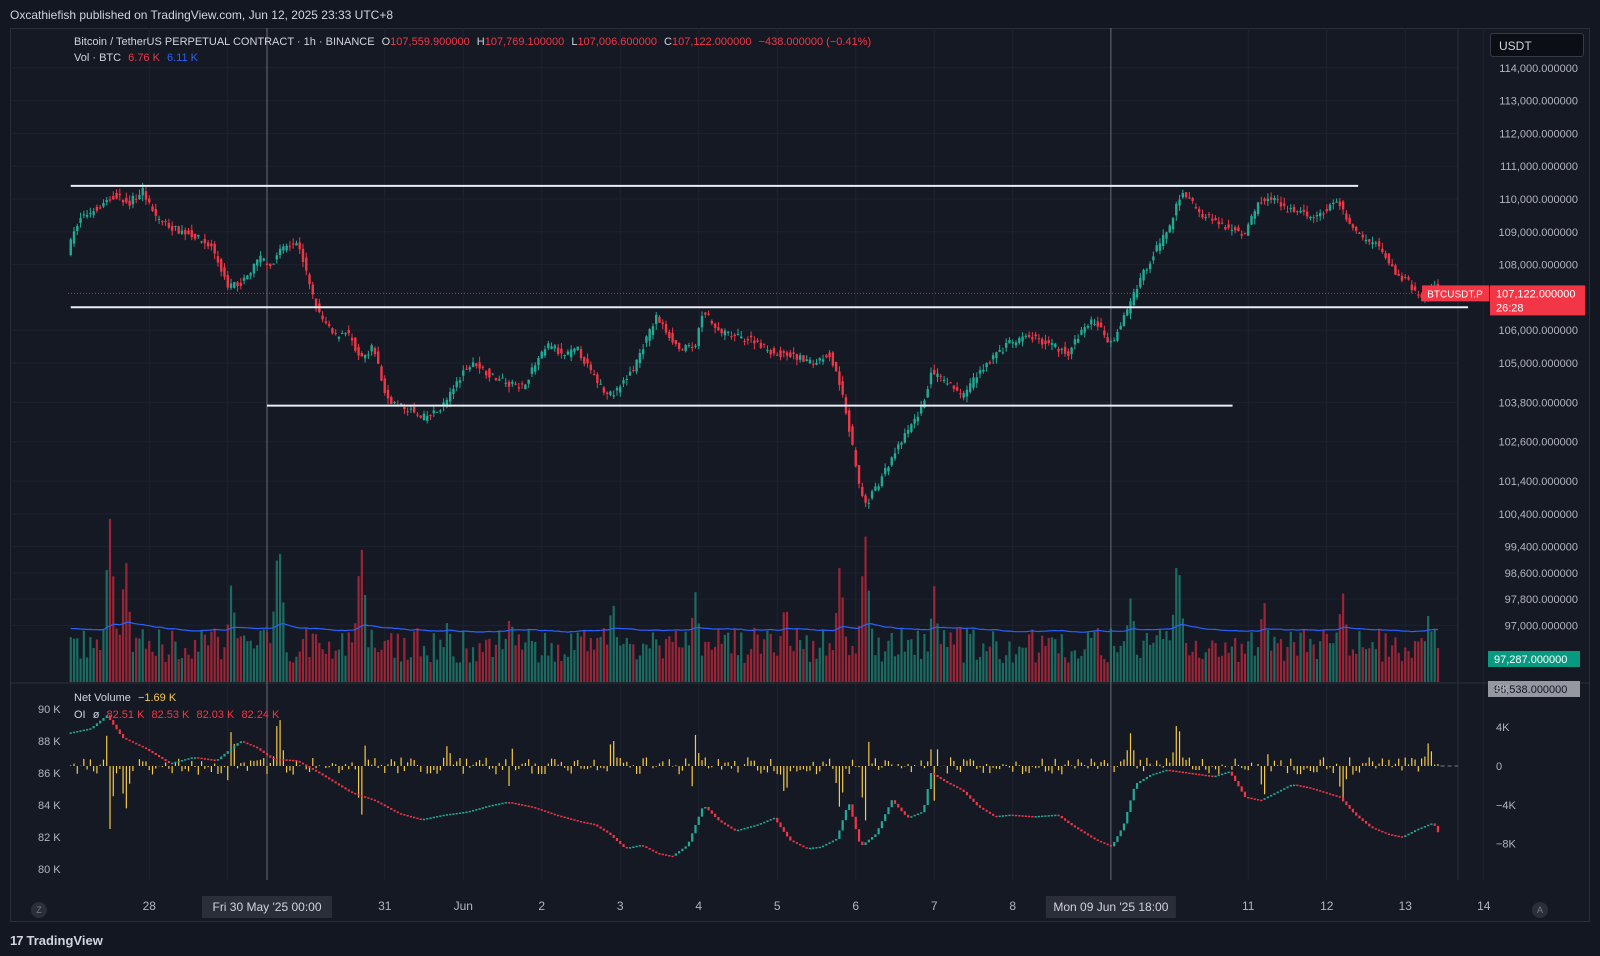  I want to click on close-label: C, so click(668, 42).